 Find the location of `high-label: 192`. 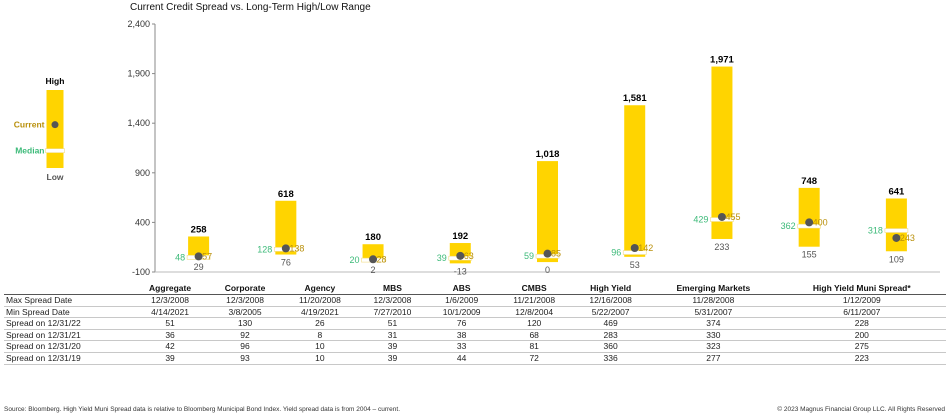

high-label: 192 is located at coordinates (460, 236).